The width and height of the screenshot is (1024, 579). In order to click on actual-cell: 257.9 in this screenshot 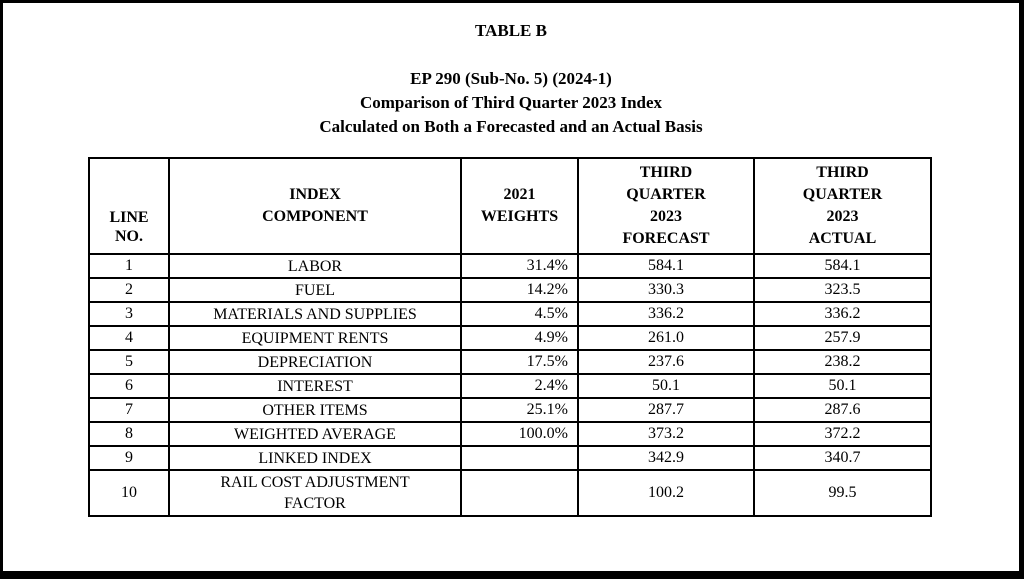, I will do `click(842, 338)`.